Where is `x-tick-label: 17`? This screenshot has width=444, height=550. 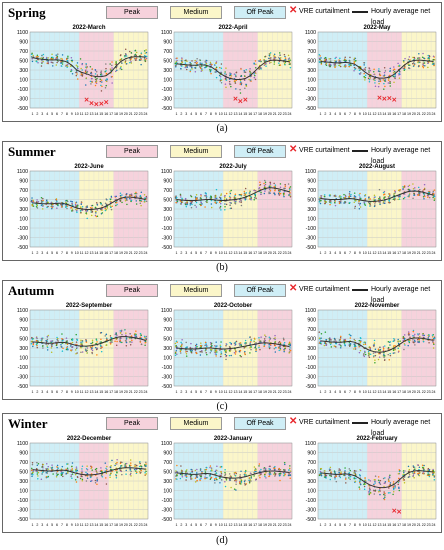
x-tick-label: 17 is located at coordinates (111, 114).